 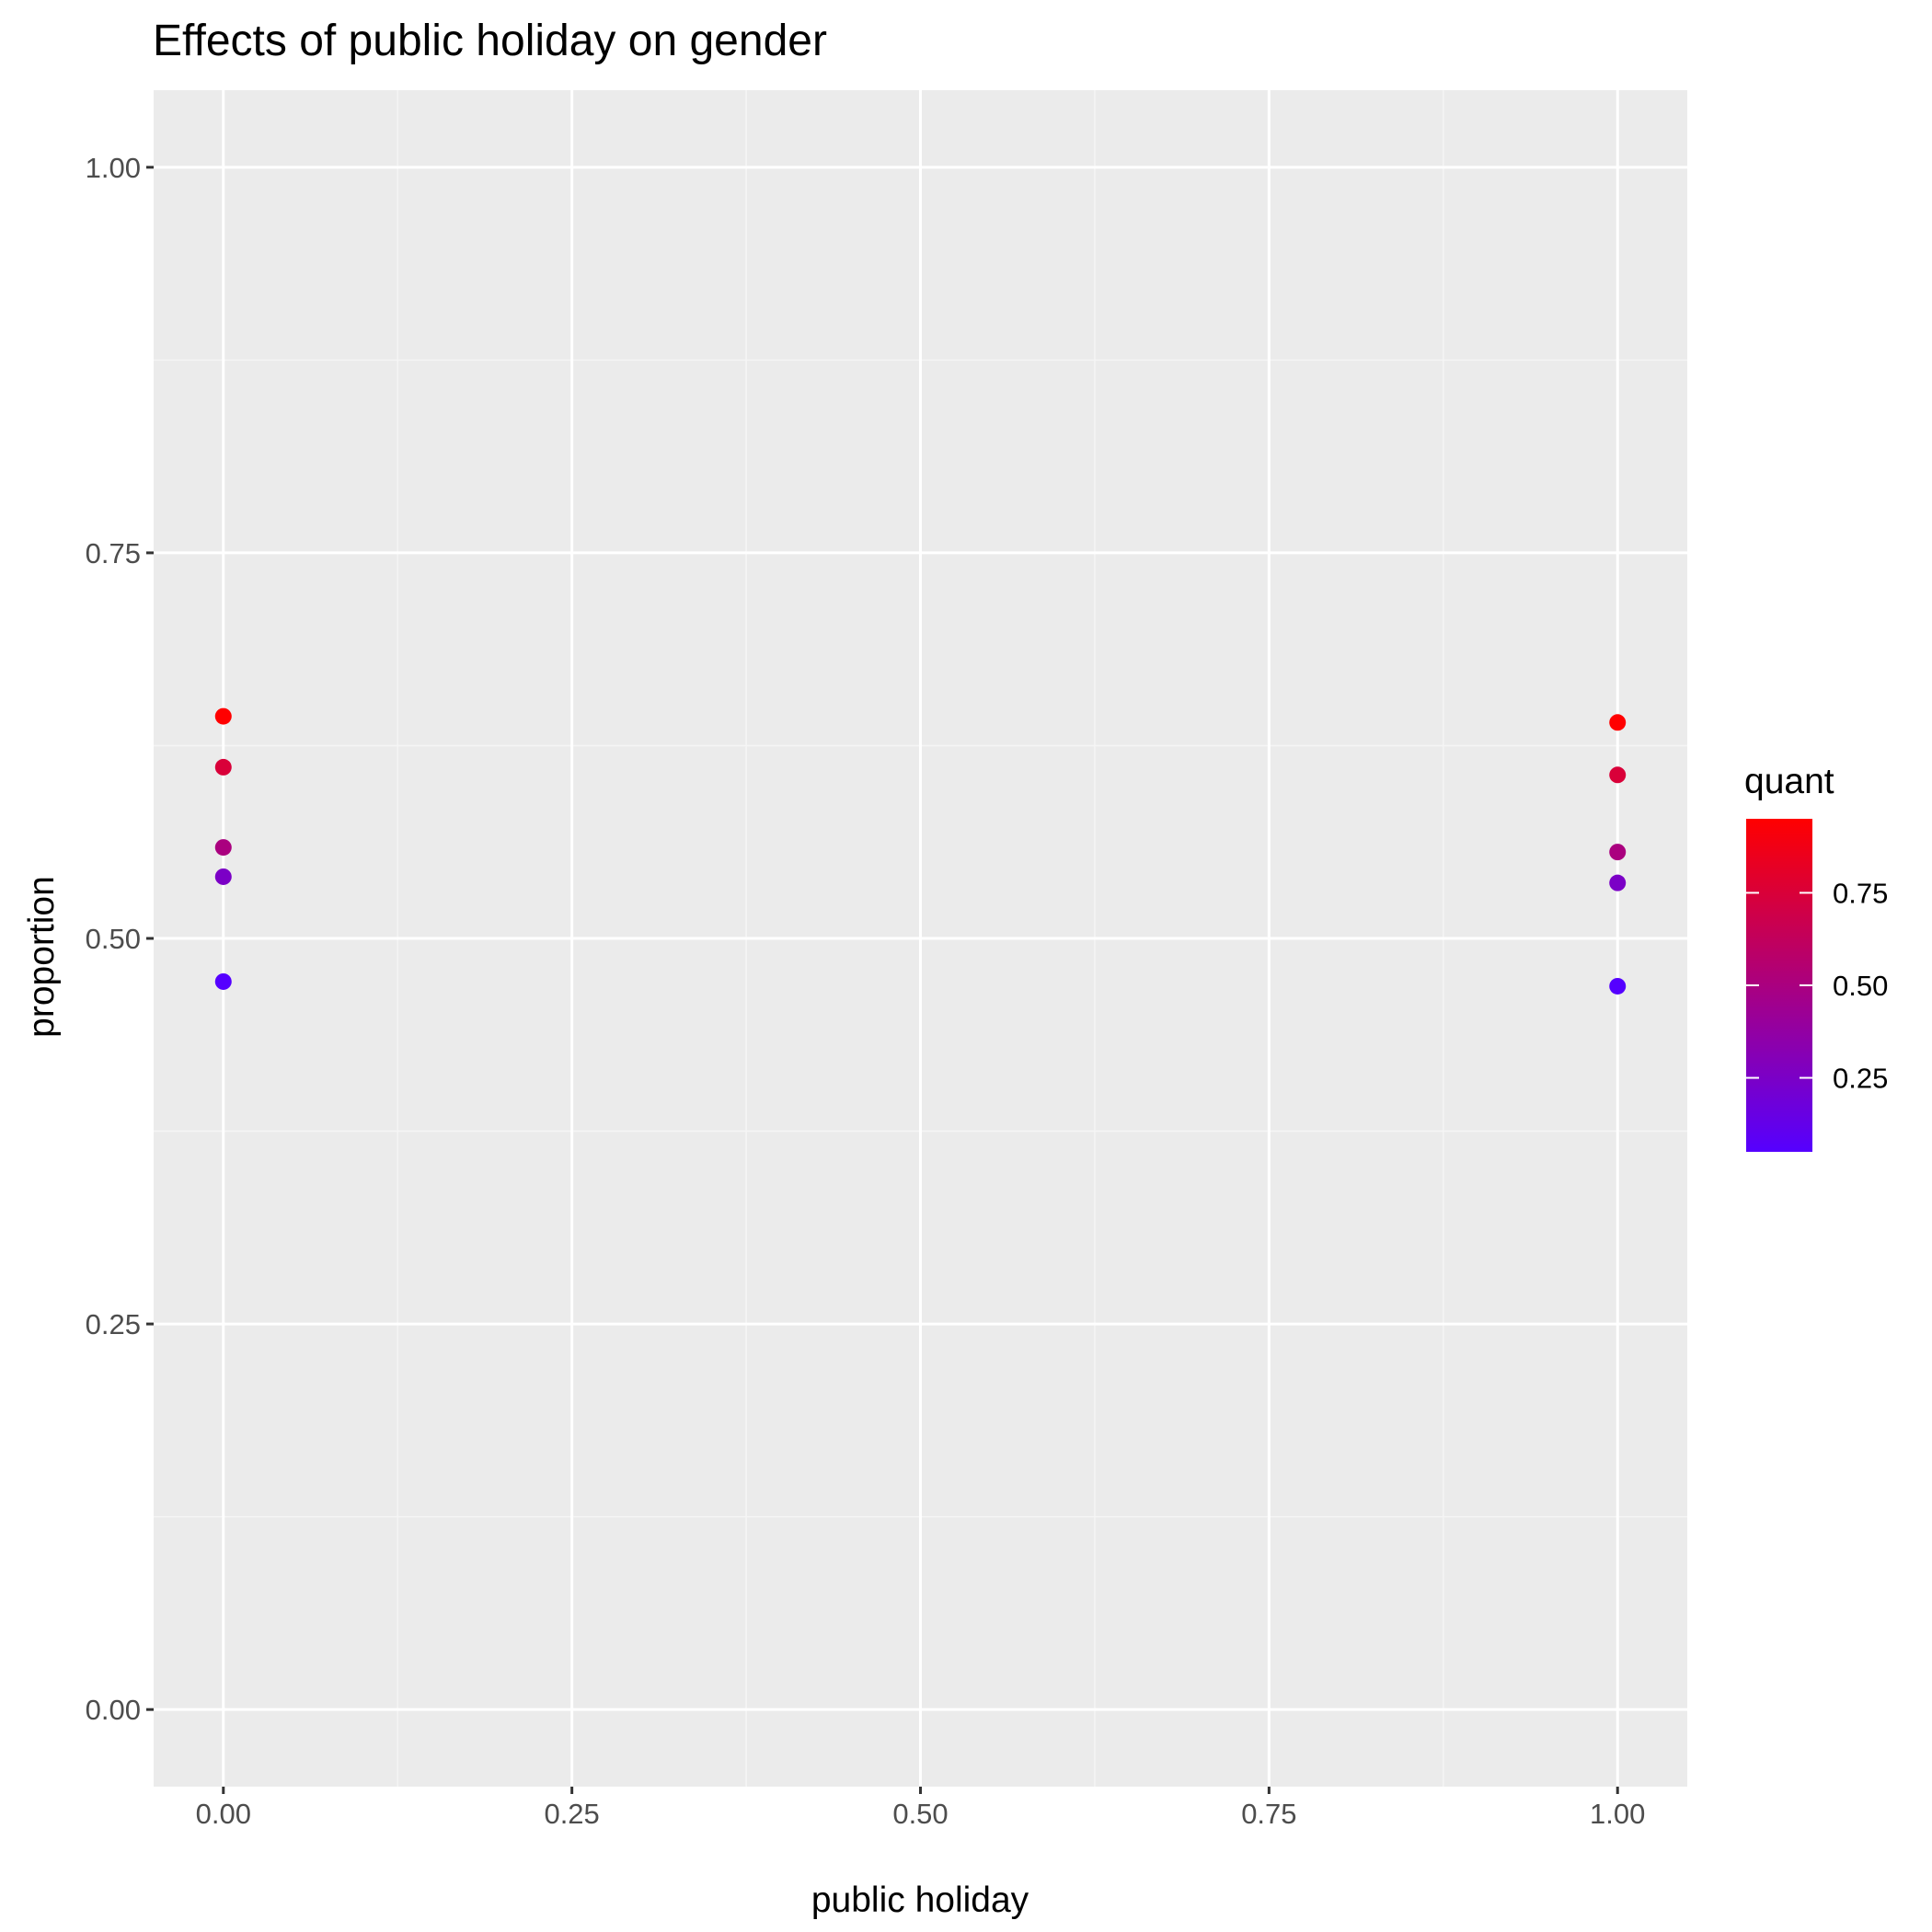 What do you see at coordinates (1789, 781) in the screenshot?
I see `legend-title: quant` at bounding box center [1789, 781].